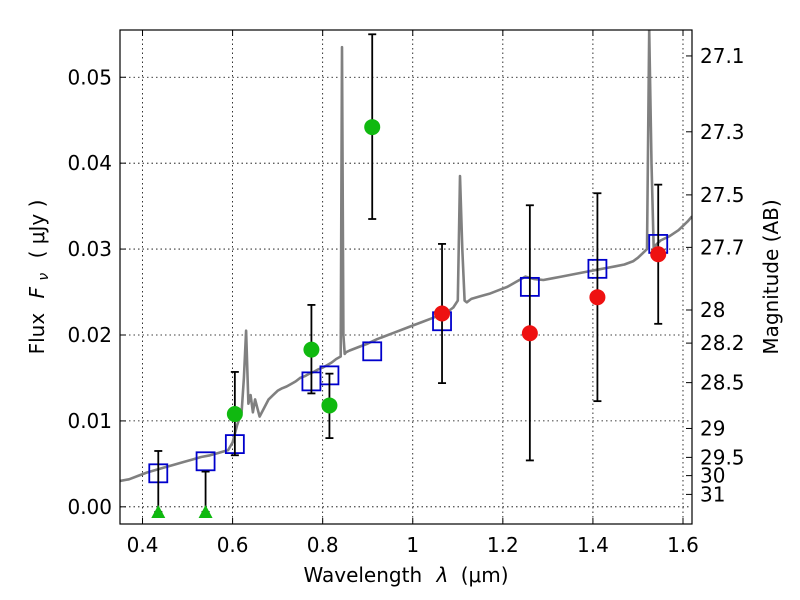 The height and width of the screenshot is (600, 800). Describe the element at coordinates (442, 575) in the screenshot. I see `x-axis-label-symbol: λ` at that location.